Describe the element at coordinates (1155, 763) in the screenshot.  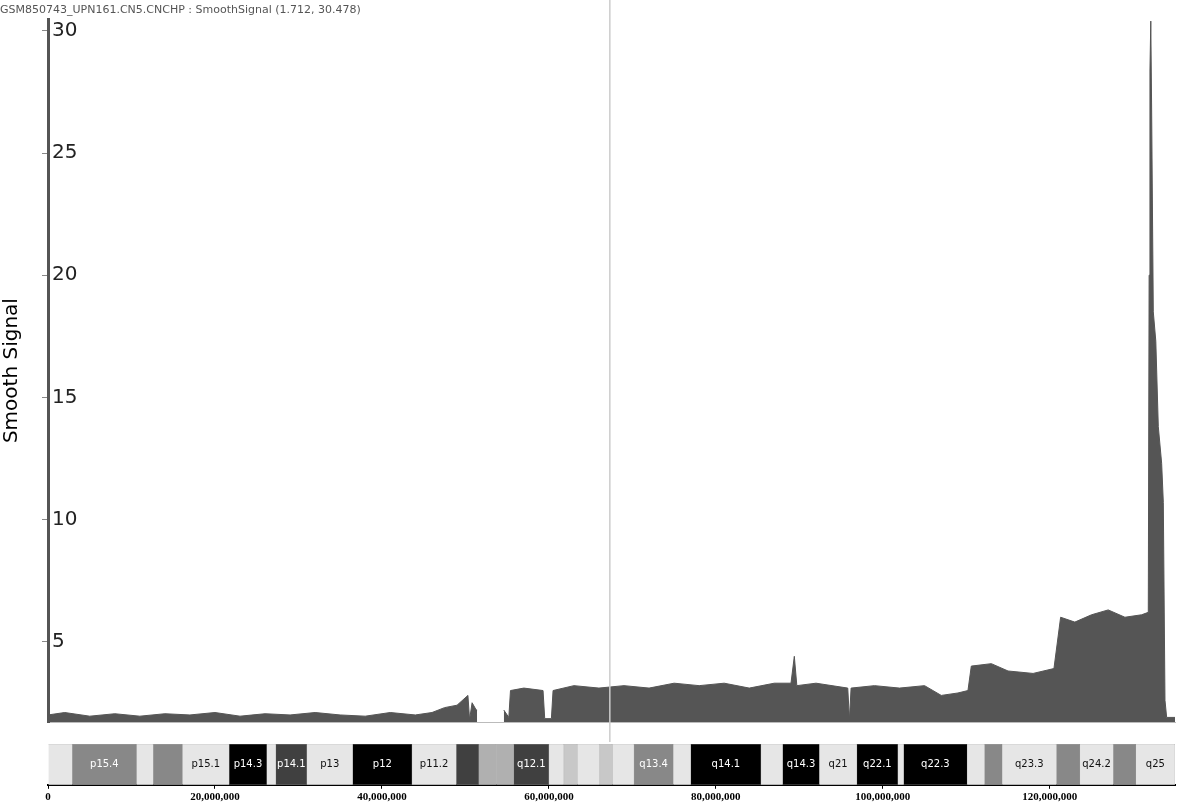
I see `series-label: q25` at that location.